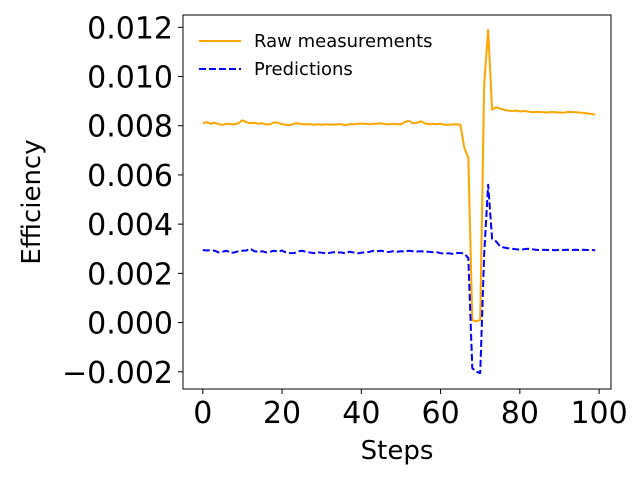 The image size is (640, 480). I want to click on y-tick-label: 0.006, so click(130, 176).